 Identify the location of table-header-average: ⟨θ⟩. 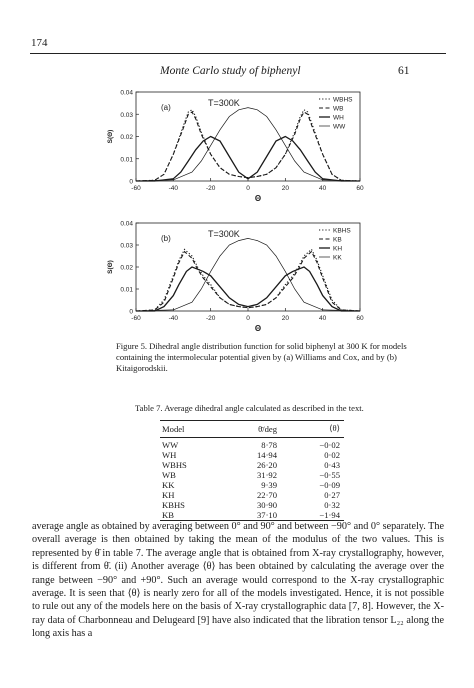
(334, 428).